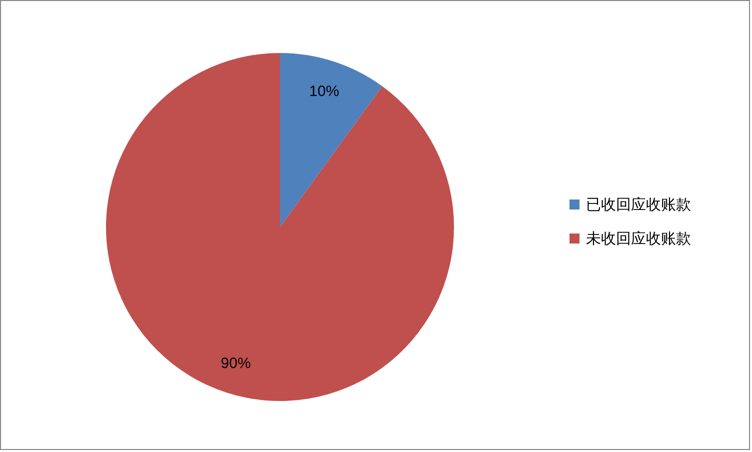  What do you see at coordinates (235, 363) in the screenshot?
I see `data-label: 90%` at bounding box center [235, 363].